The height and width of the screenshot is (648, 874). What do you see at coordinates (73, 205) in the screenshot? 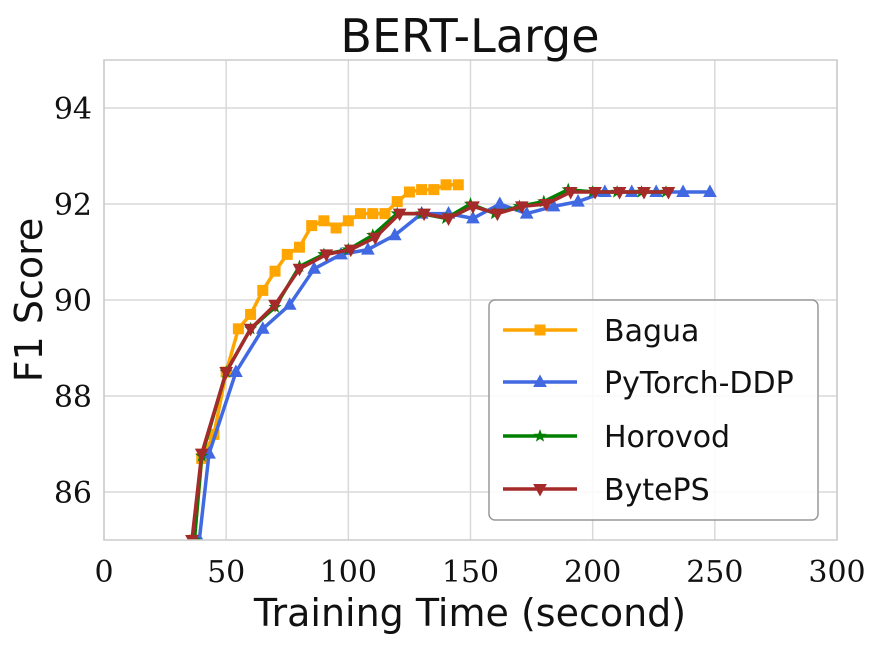
I see `y-tick-label: 92` at bounding box center [73, 205].